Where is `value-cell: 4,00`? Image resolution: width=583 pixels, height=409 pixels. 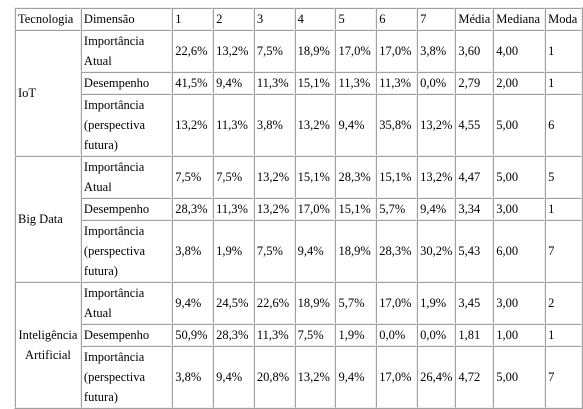
value-cell: 4,00 is located at coordinates (519, 51).